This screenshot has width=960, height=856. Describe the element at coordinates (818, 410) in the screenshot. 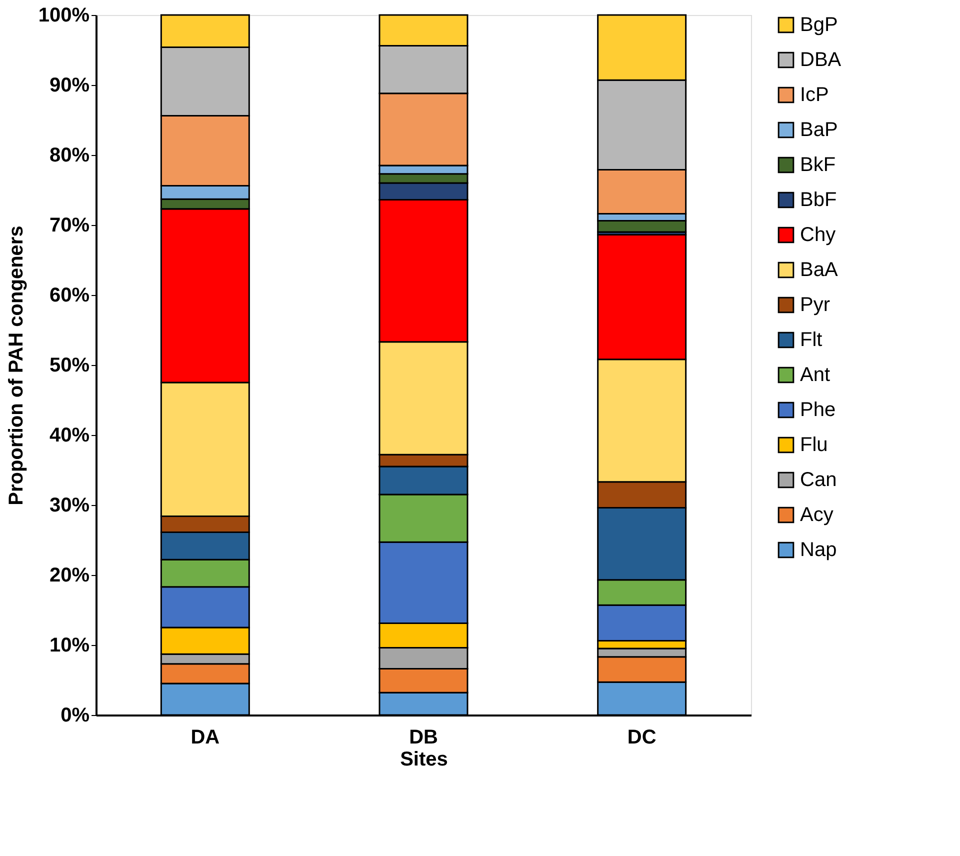

I see `legend-label: Phe` at that location.